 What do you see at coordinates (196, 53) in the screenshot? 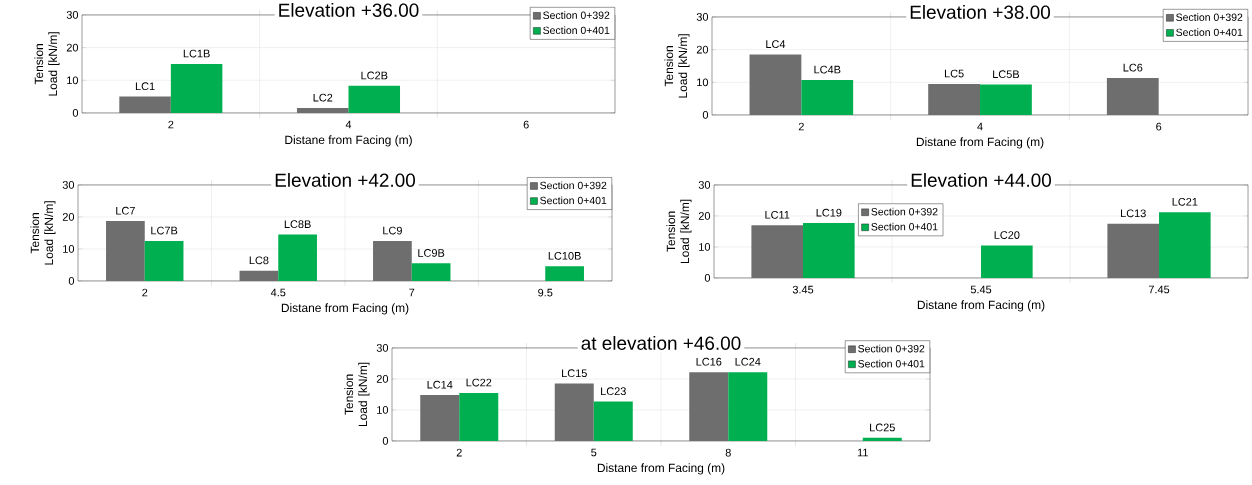
I see `data-label: LC1B` at bounding box center [196, 53].